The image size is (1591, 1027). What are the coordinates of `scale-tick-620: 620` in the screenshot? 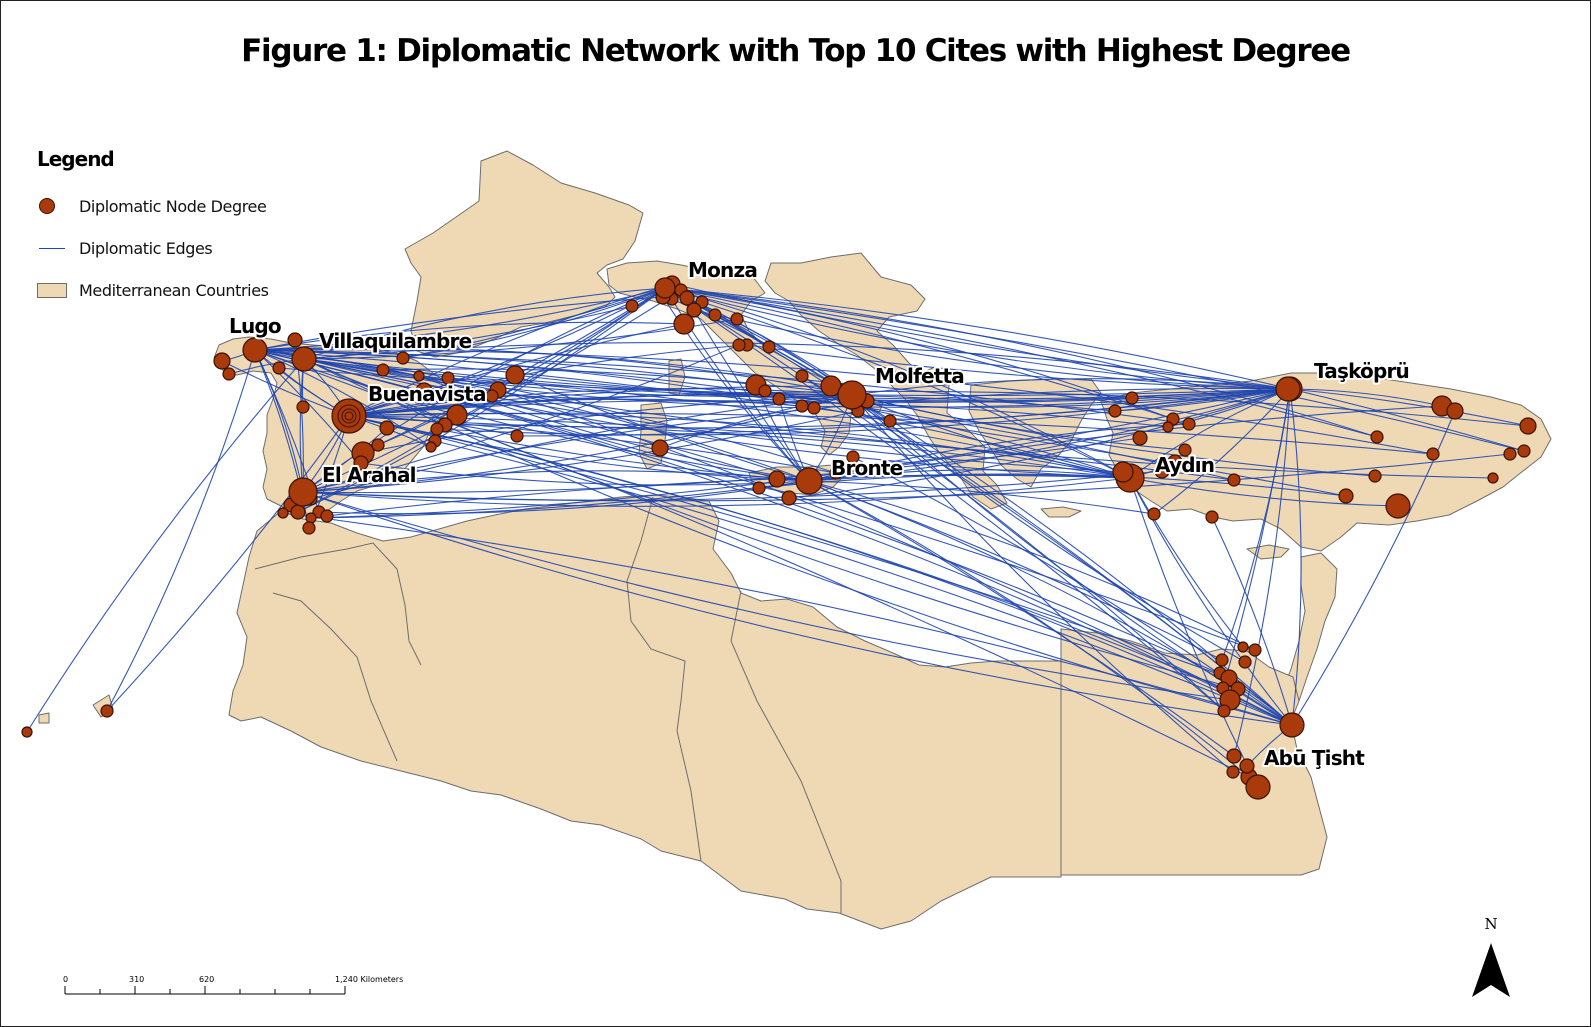 It's located at (206, 979).